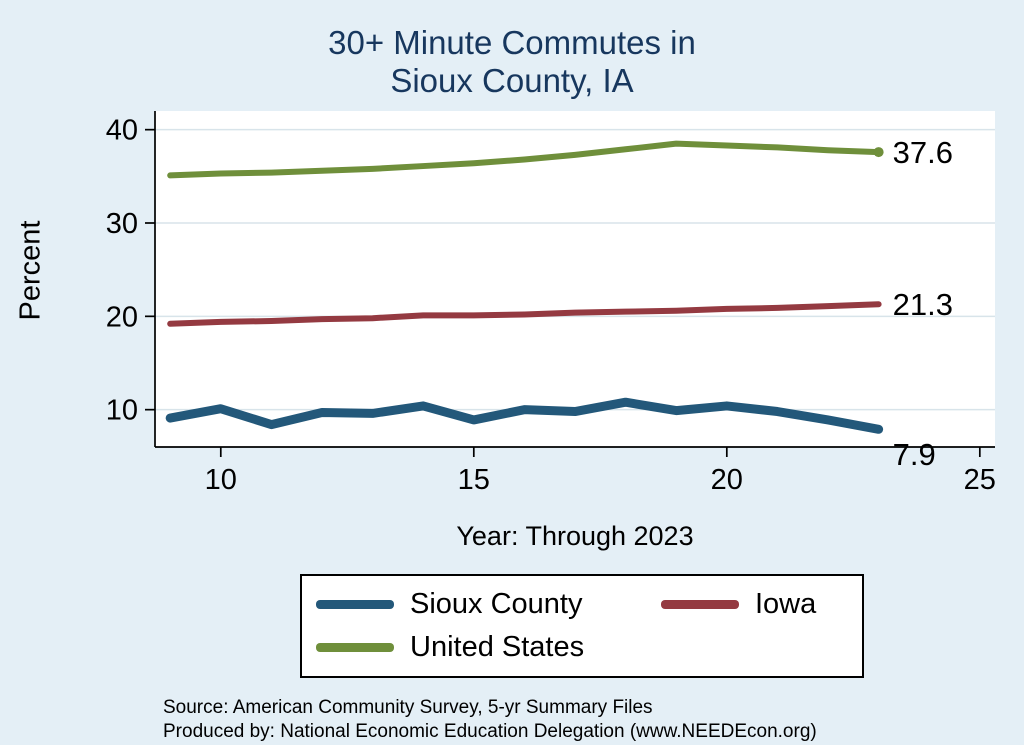  What do you see at coordinates (754, 604) in the screenshot?
I see `legend-item-iowa: Iowa` at bounding box center [754, 604].